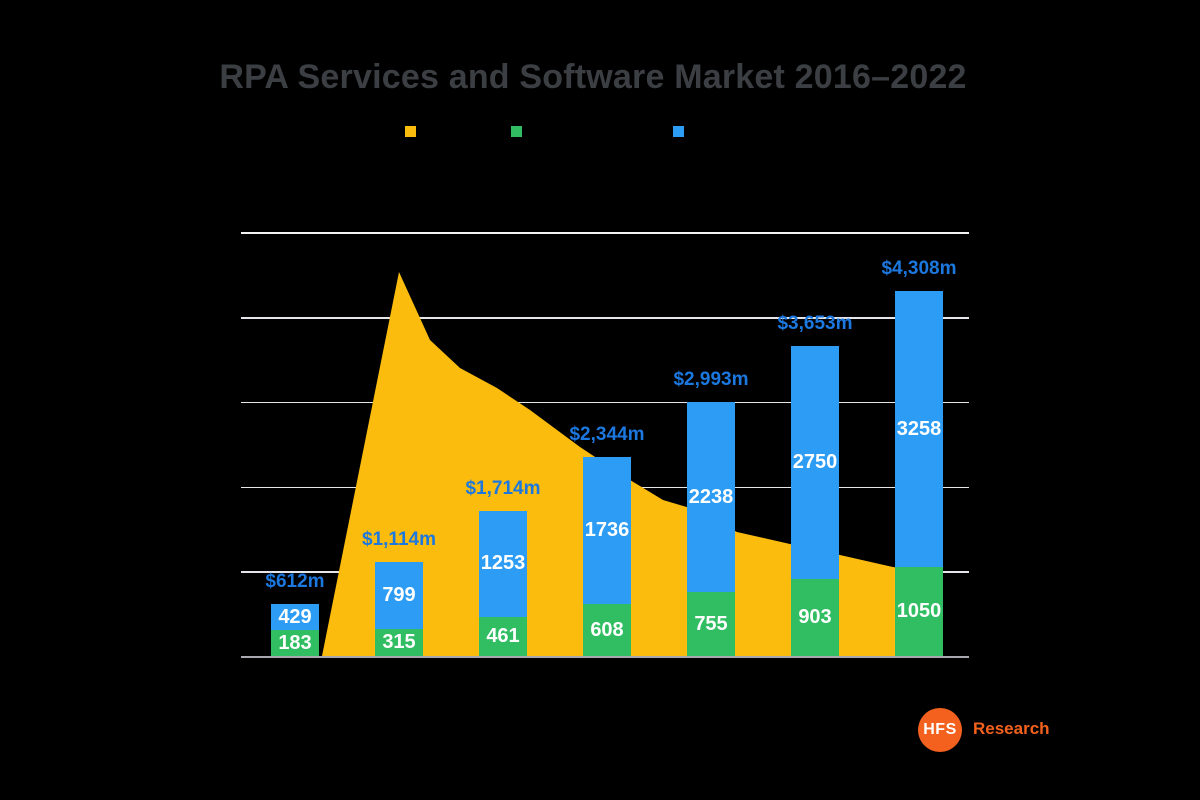  What do you see at coordinates (295, 617) in the screenshot?
I see `bar-segment-blue: 429` at bounding box center [295, 617].